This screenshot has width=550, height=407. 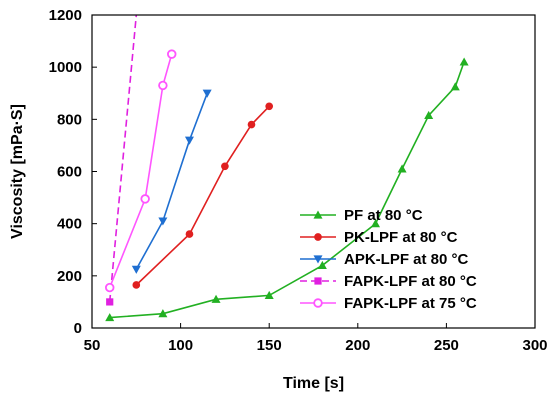 I want to click on y-tick-label: 0, so click(x=78, y=328).